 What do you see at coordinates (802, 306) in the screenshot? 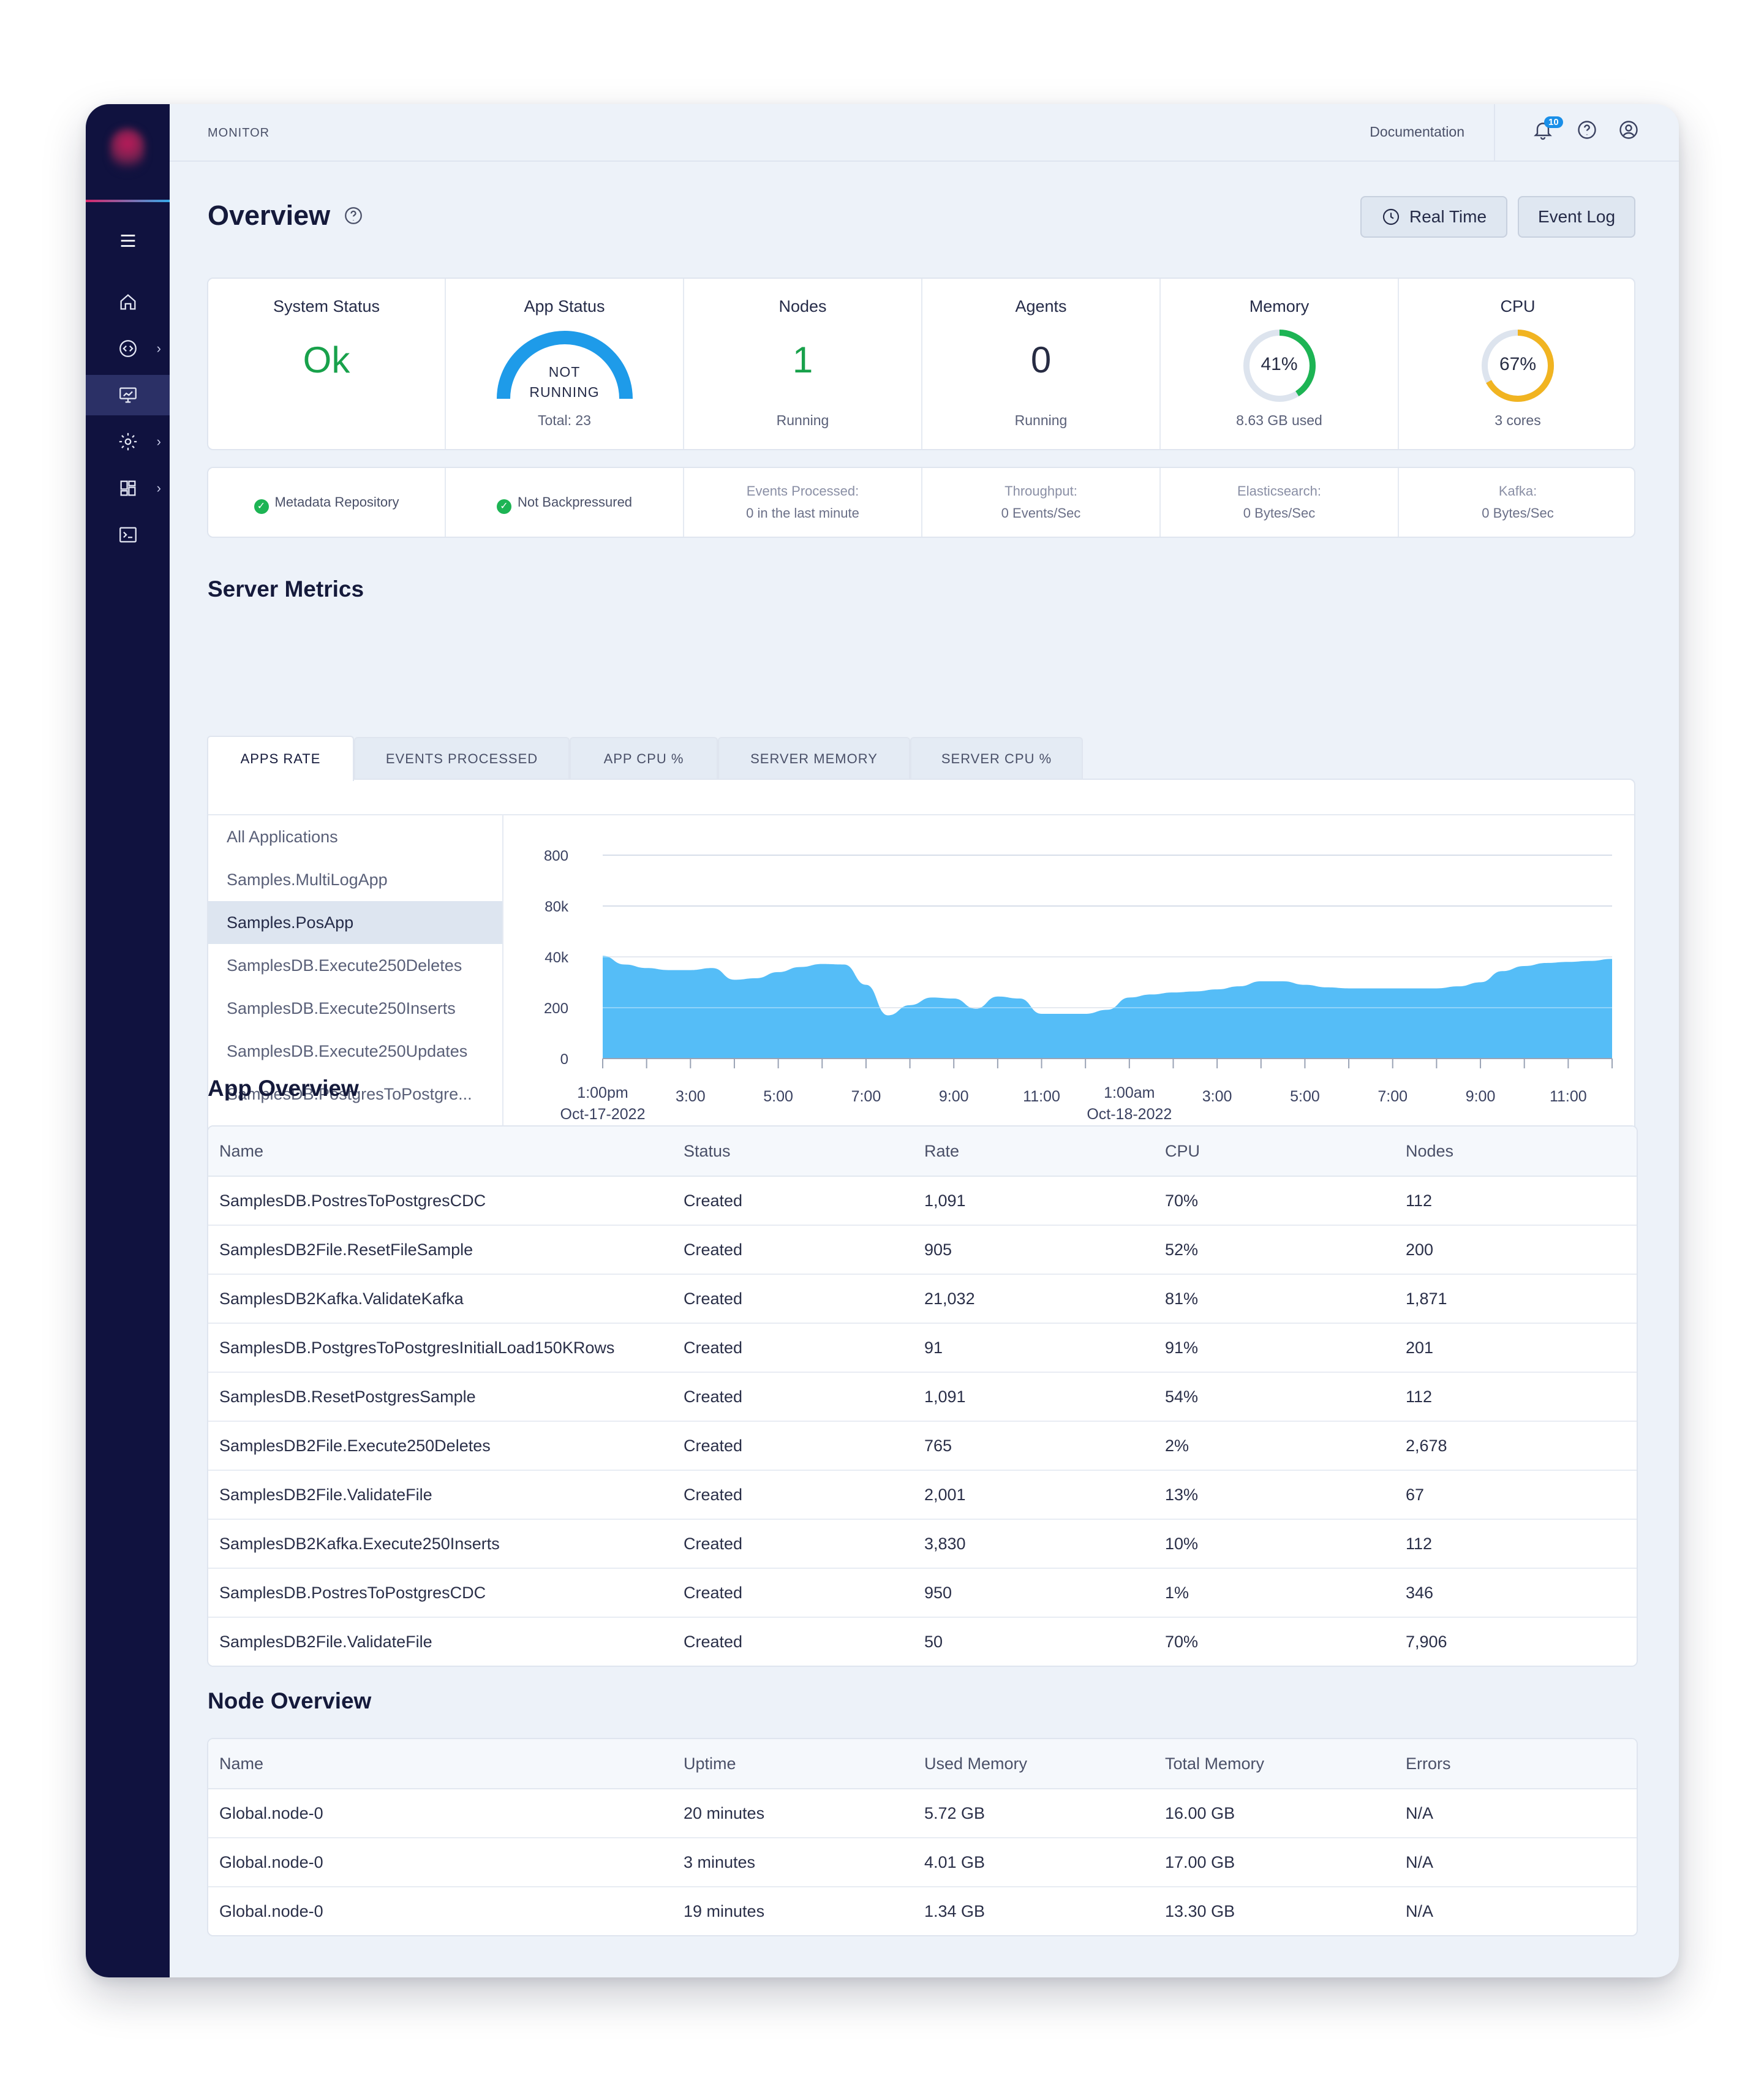
I see `stat-label: Nodes` at bounding box center [802, 306].